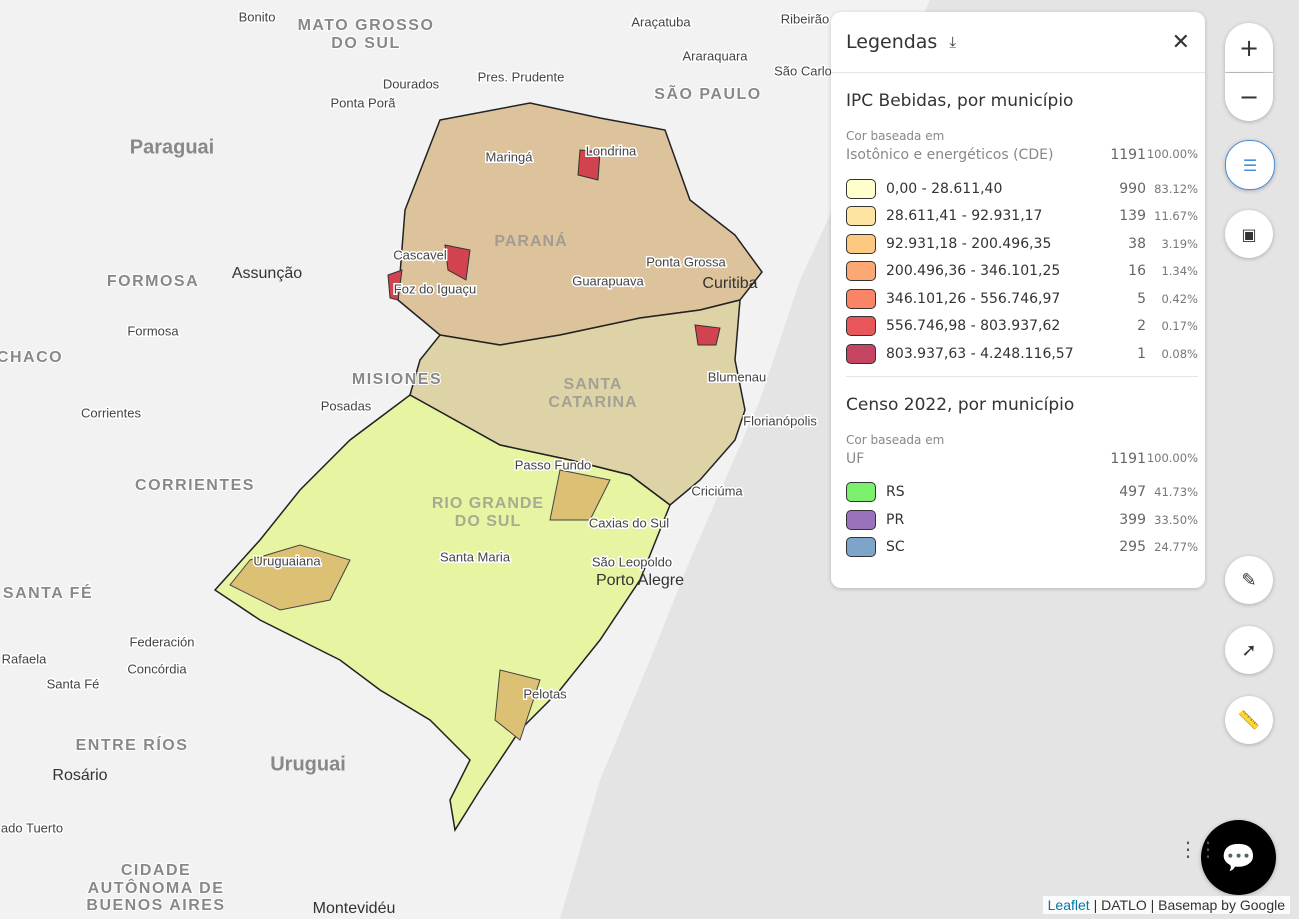 This screenshot has height=919, width=1299. I want to click on field-name: UF, so click(855, 458).